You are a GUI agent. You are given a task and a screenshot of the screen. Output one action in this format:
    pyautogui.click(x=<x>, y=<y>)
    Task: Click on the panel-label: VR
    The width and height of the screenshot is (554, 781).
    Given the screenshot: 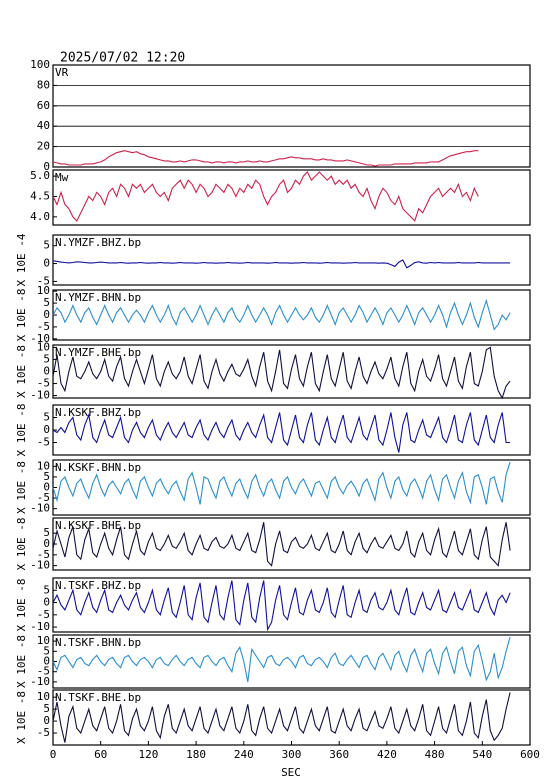 What is the action you would take?
    pyautogui.click(x=62, y=72)
    